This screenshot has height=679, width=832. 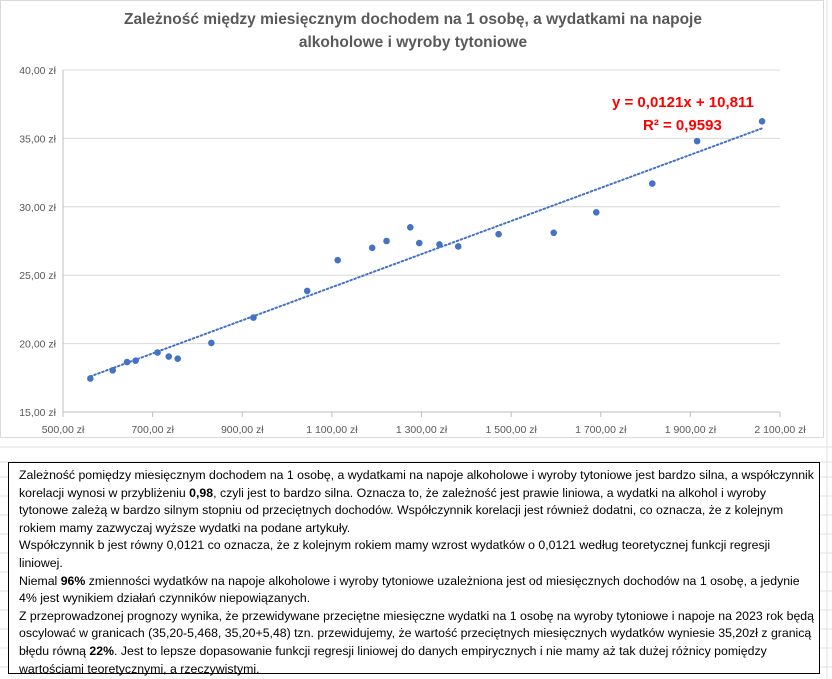 What do you see at coordinates (601, 430) in the screenshot?
I see `x-tick-label: 1 700,00 zł` at bounding box center [601, 430].